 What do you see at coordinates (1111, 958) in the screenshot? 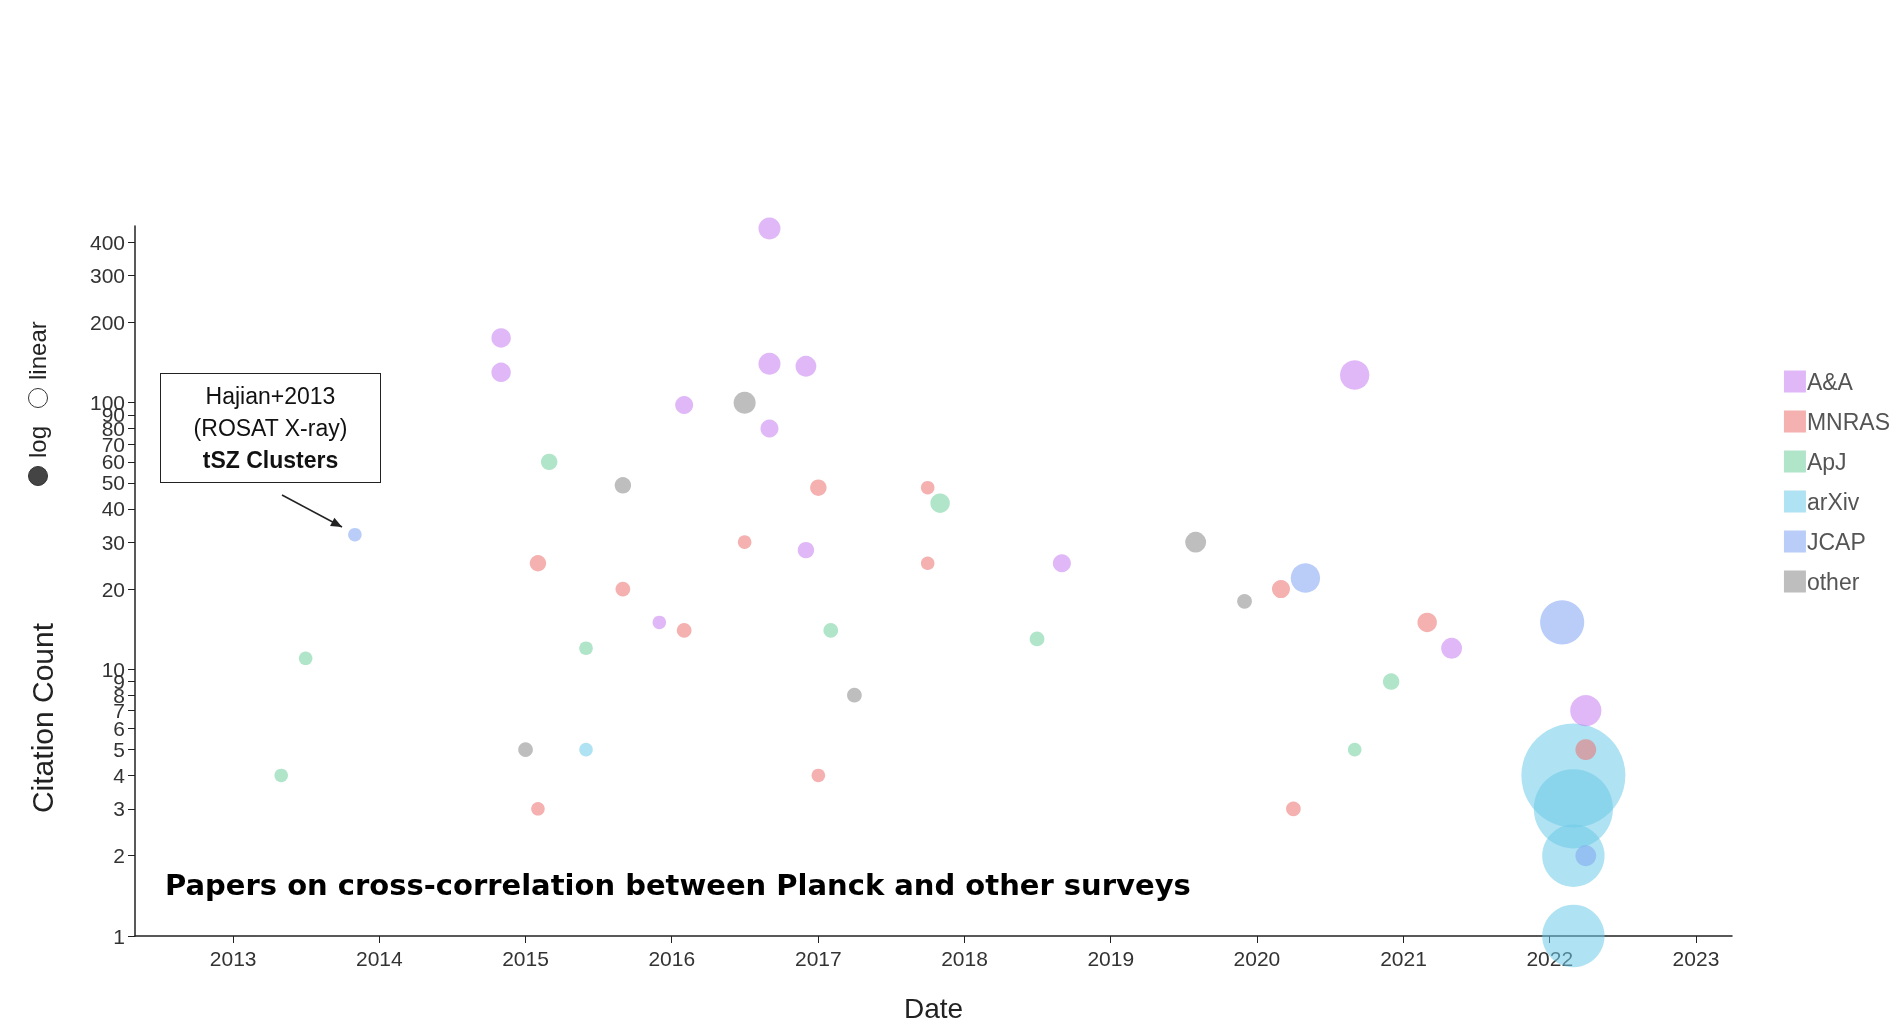
I see `x-tick-label: 2019` at bounding box center [1111, 958].